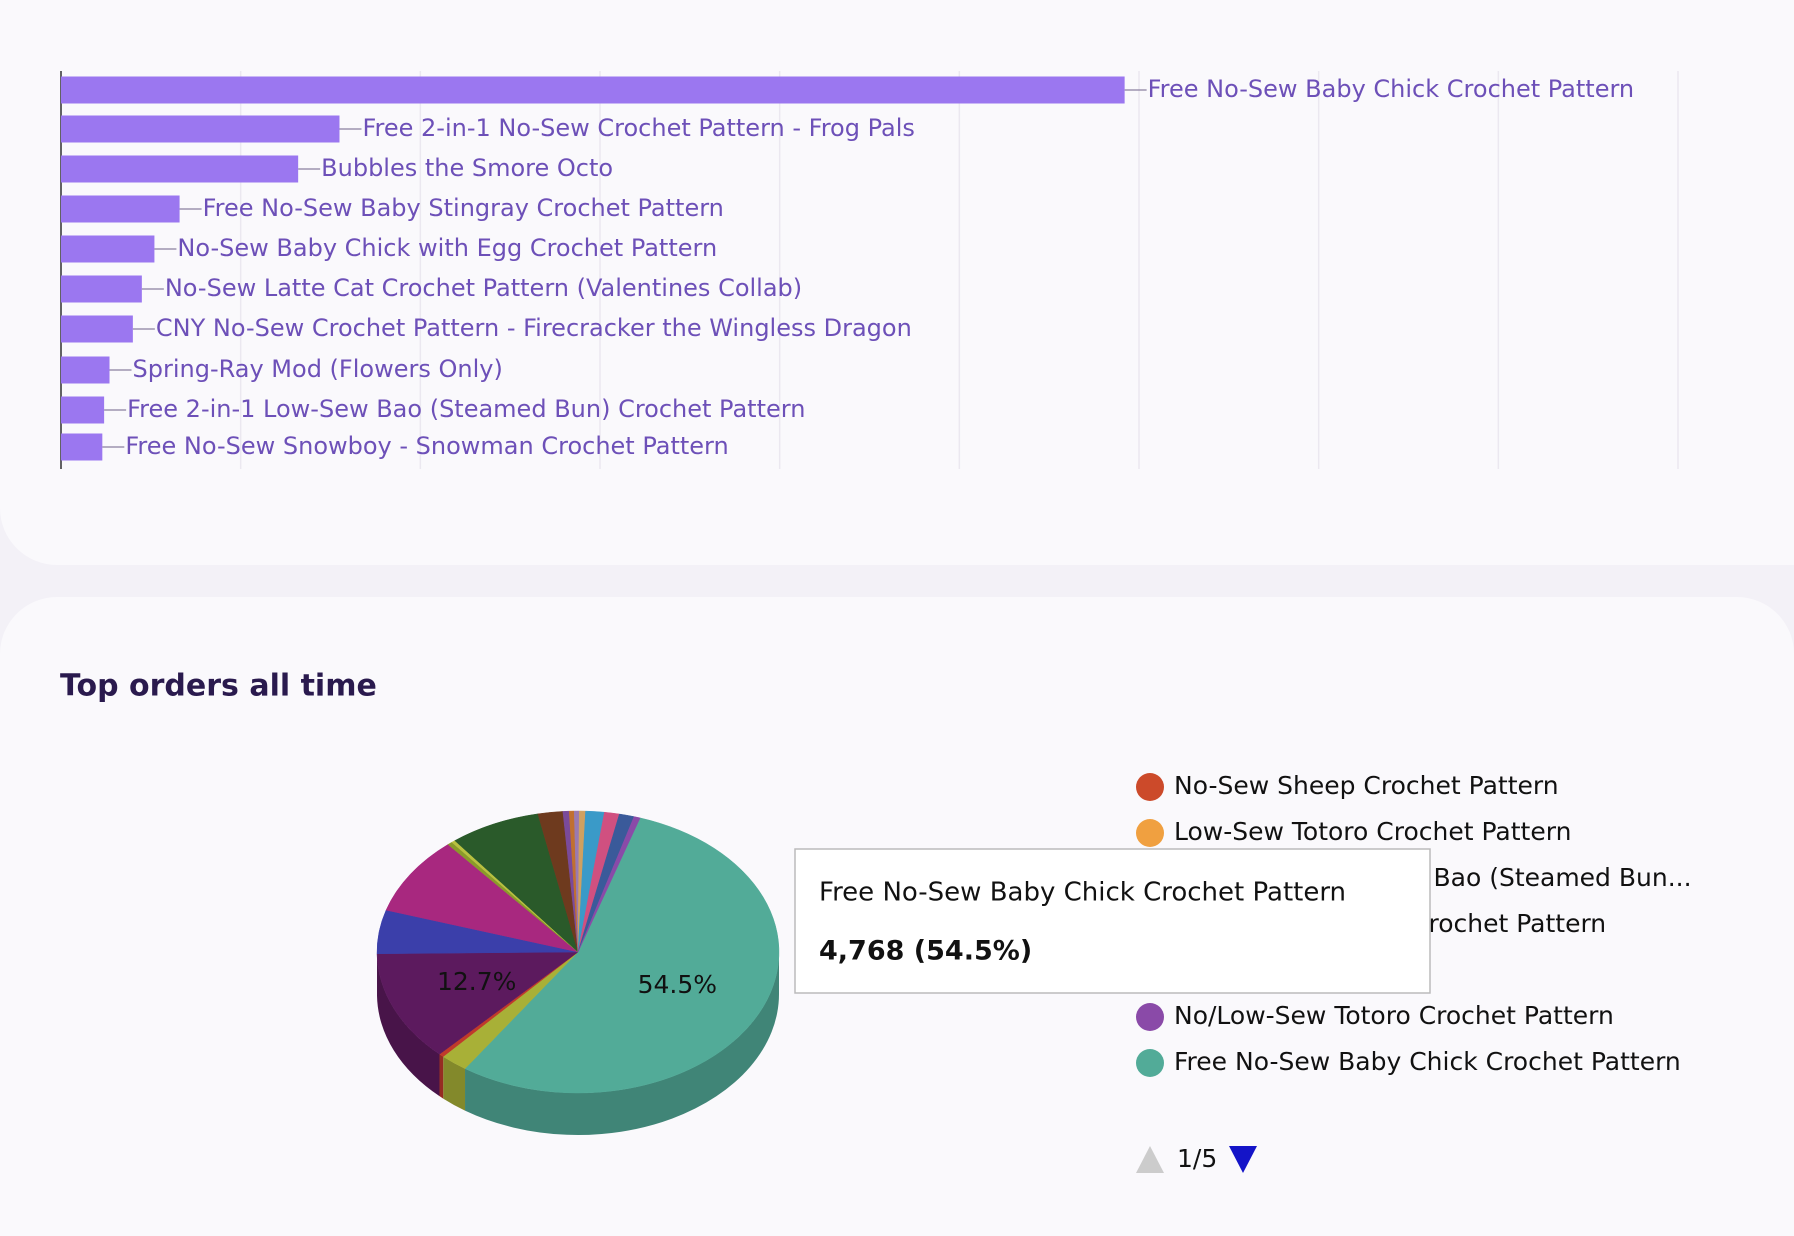 Image resolution: width=1794 pixels, height=1236 pixels. Describe the element at coordinates (218, 686) in the screenshot. I see `chart-title: Top orders all time` at that location.